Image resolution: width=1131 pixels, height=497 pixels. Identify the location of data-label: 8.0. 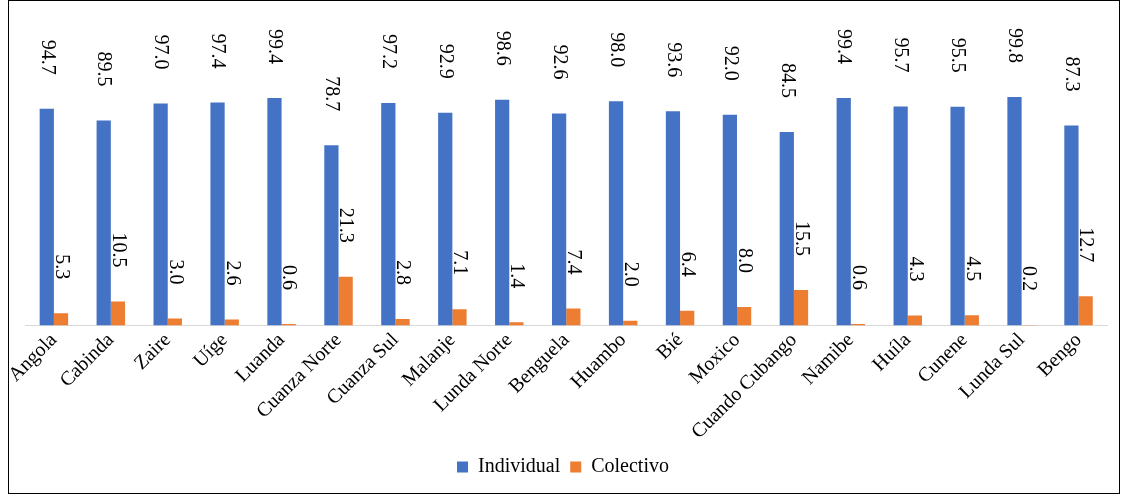
(745, 261).